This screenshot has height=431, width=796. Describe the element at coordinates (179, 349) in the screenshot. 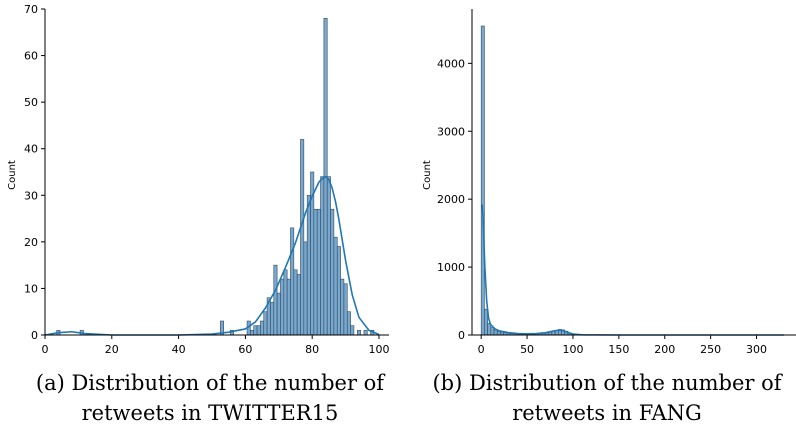

I see `panel-a-x-tick-label: 40` at that location.